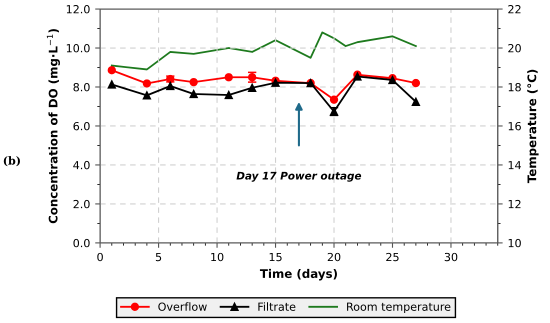 Image resolution: width=550 pixels, height=323 pixels. Describe the element at coordinates (514, 243) in the screenshot. I see `y2-tick-label: 10` at that location.